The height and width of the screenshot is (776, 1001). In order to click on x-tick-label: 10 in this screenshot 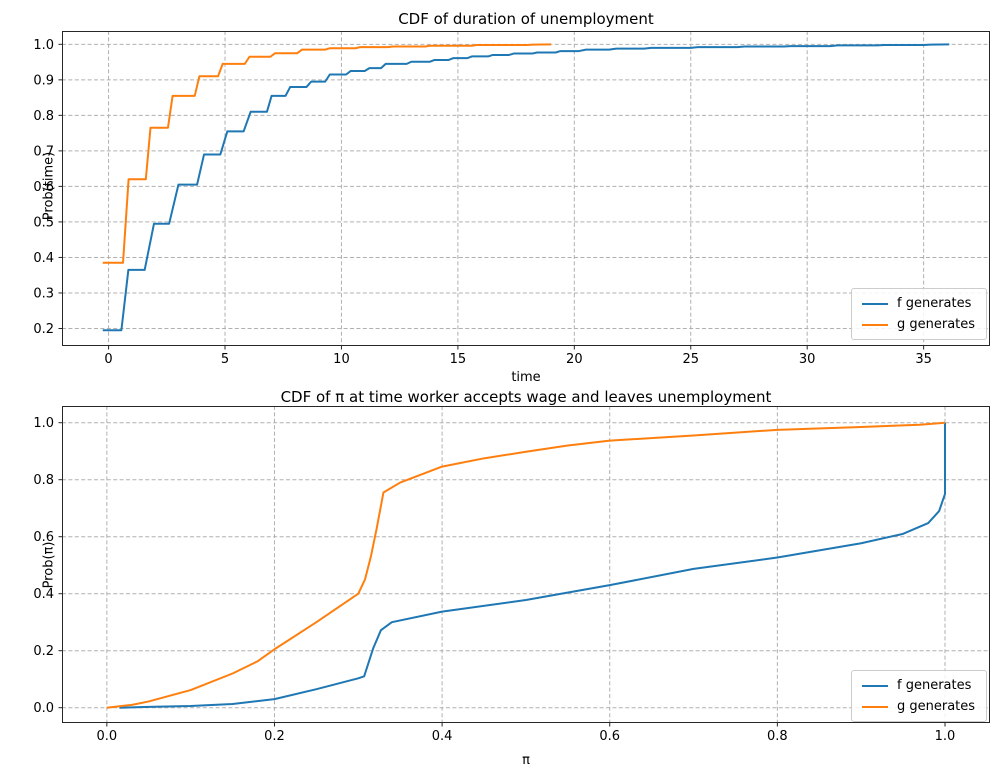, I will do `click(341, 359)`.